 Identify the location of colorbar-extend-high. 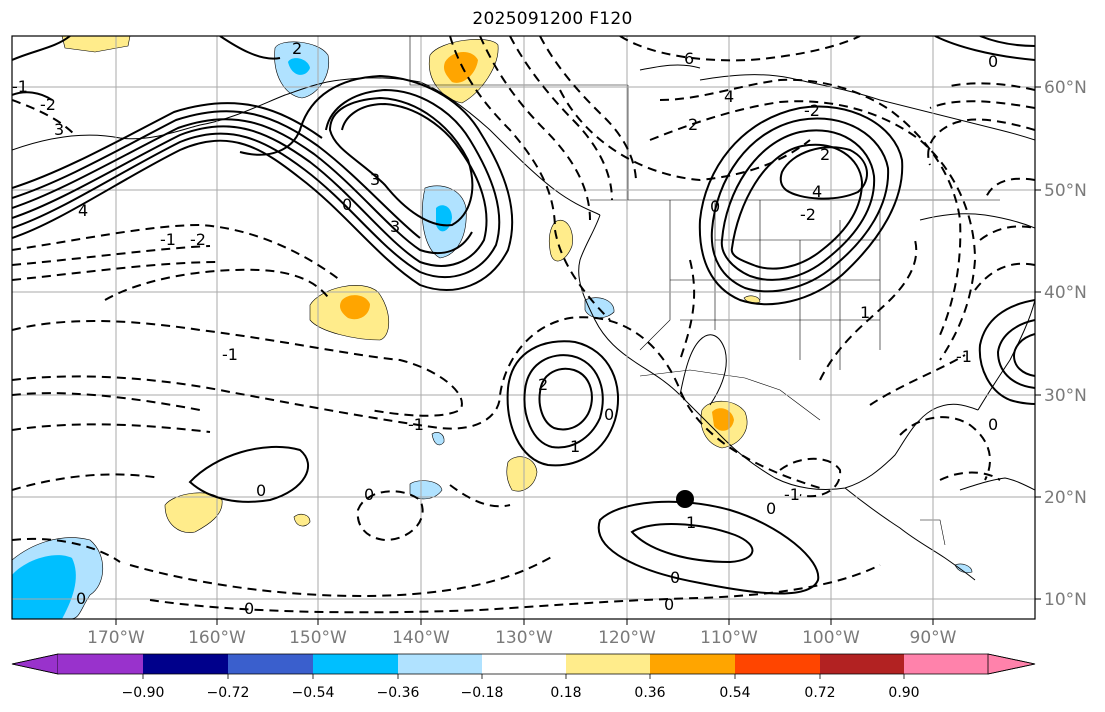
(1011, 664).